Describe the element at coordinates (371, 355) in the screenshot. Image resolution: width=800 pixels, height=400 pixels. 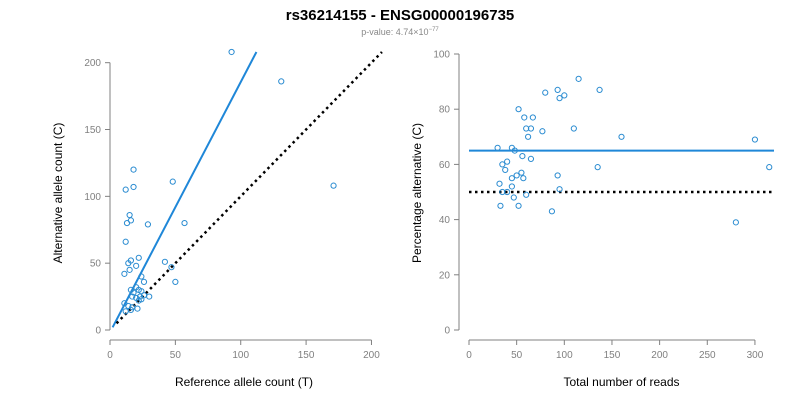
I see `allele-x-tick-label: 200` at that location.